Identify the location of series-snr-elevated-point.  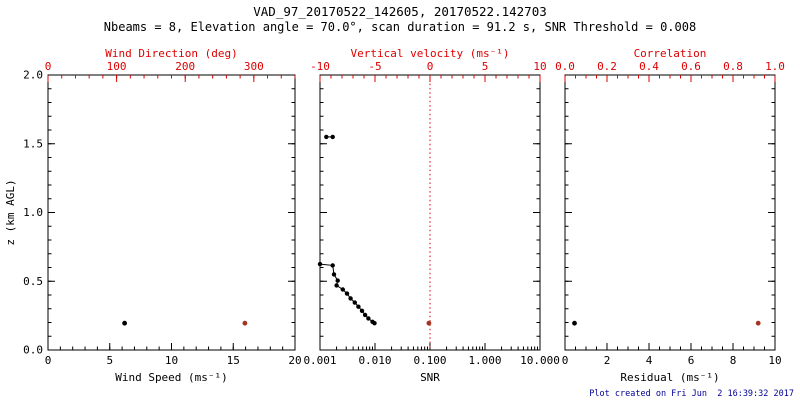
(329, 137).